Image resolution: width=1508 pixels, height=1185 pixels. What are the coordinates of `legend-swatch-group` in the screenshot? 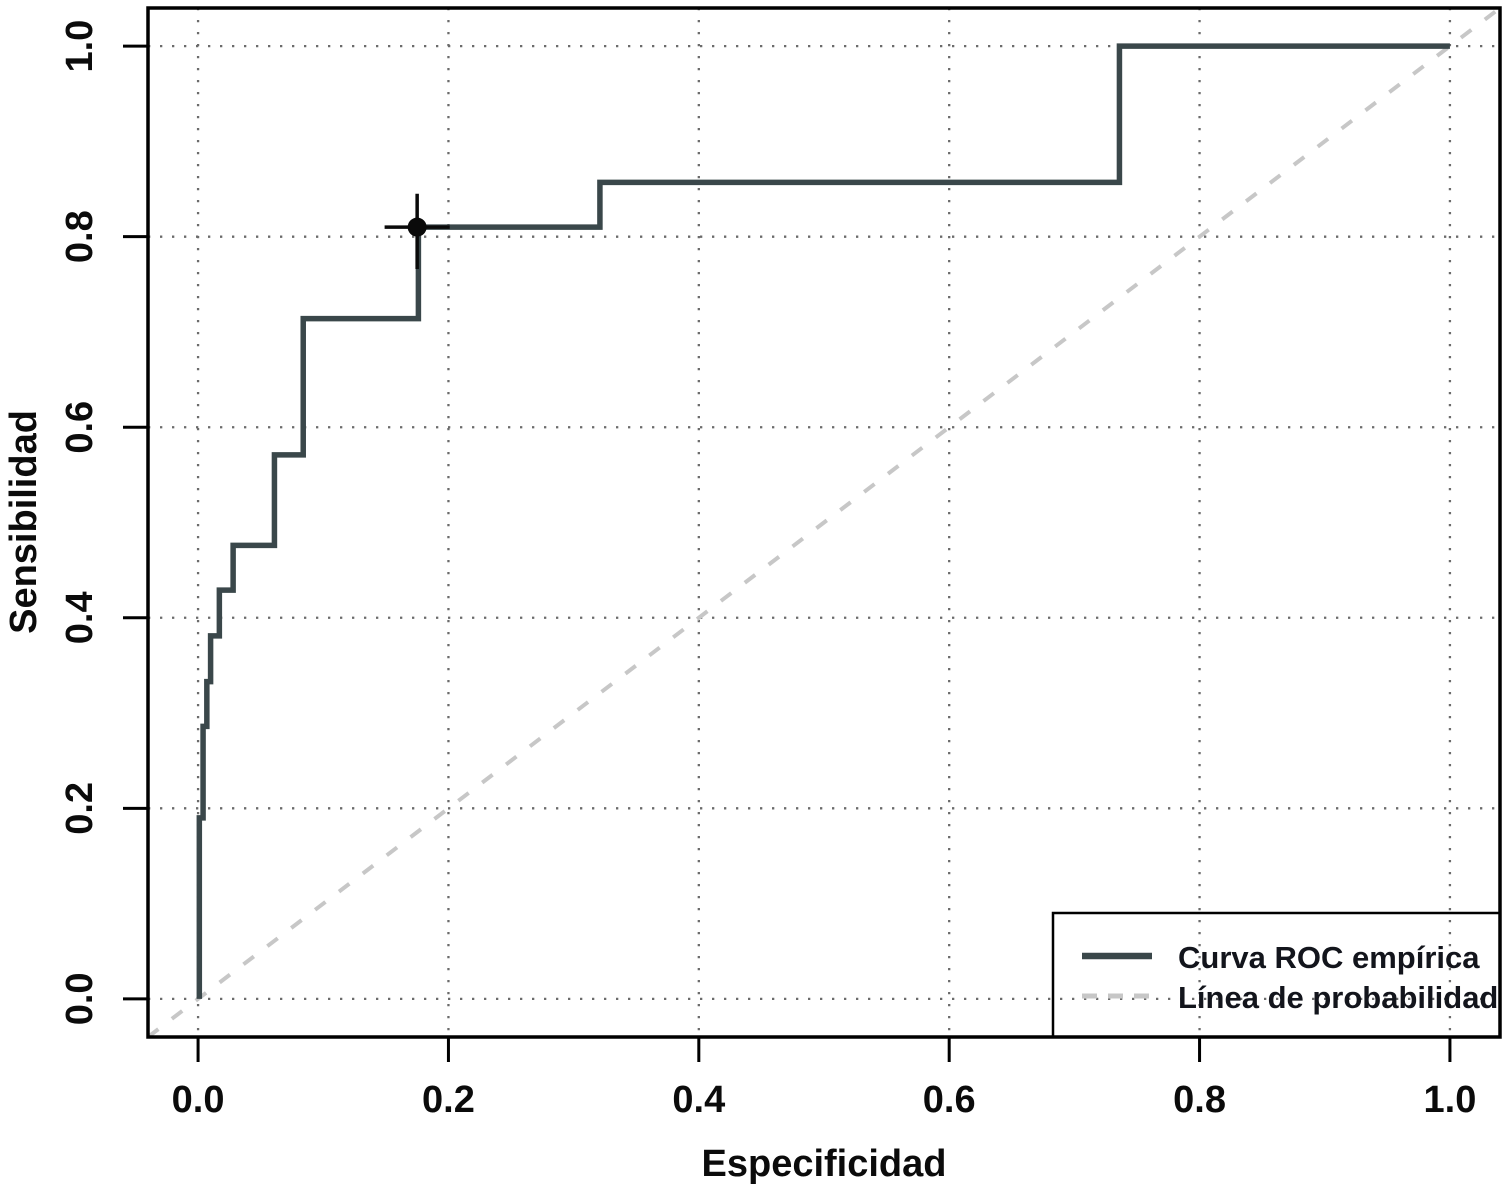 It's located at (1117, 975).